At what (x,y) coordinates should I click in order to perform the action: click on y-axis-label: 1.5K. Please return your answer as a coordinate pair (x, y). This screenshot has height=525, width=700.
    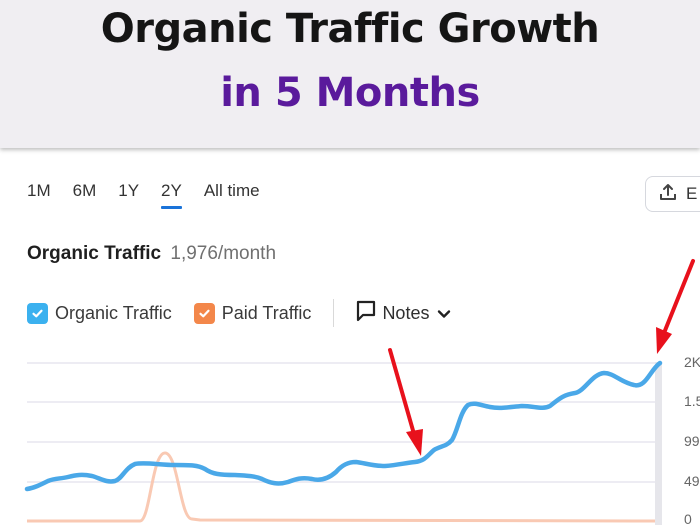
    Looking at the image, I should click on (692, 401).